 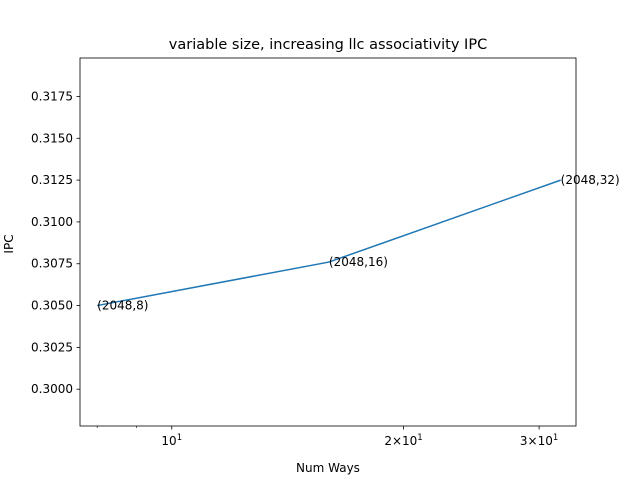 What do you see at coordinates (52, 264) in the screenshot?
I see `y-tick-label: 0.3075` at bounding box center [52, 264].